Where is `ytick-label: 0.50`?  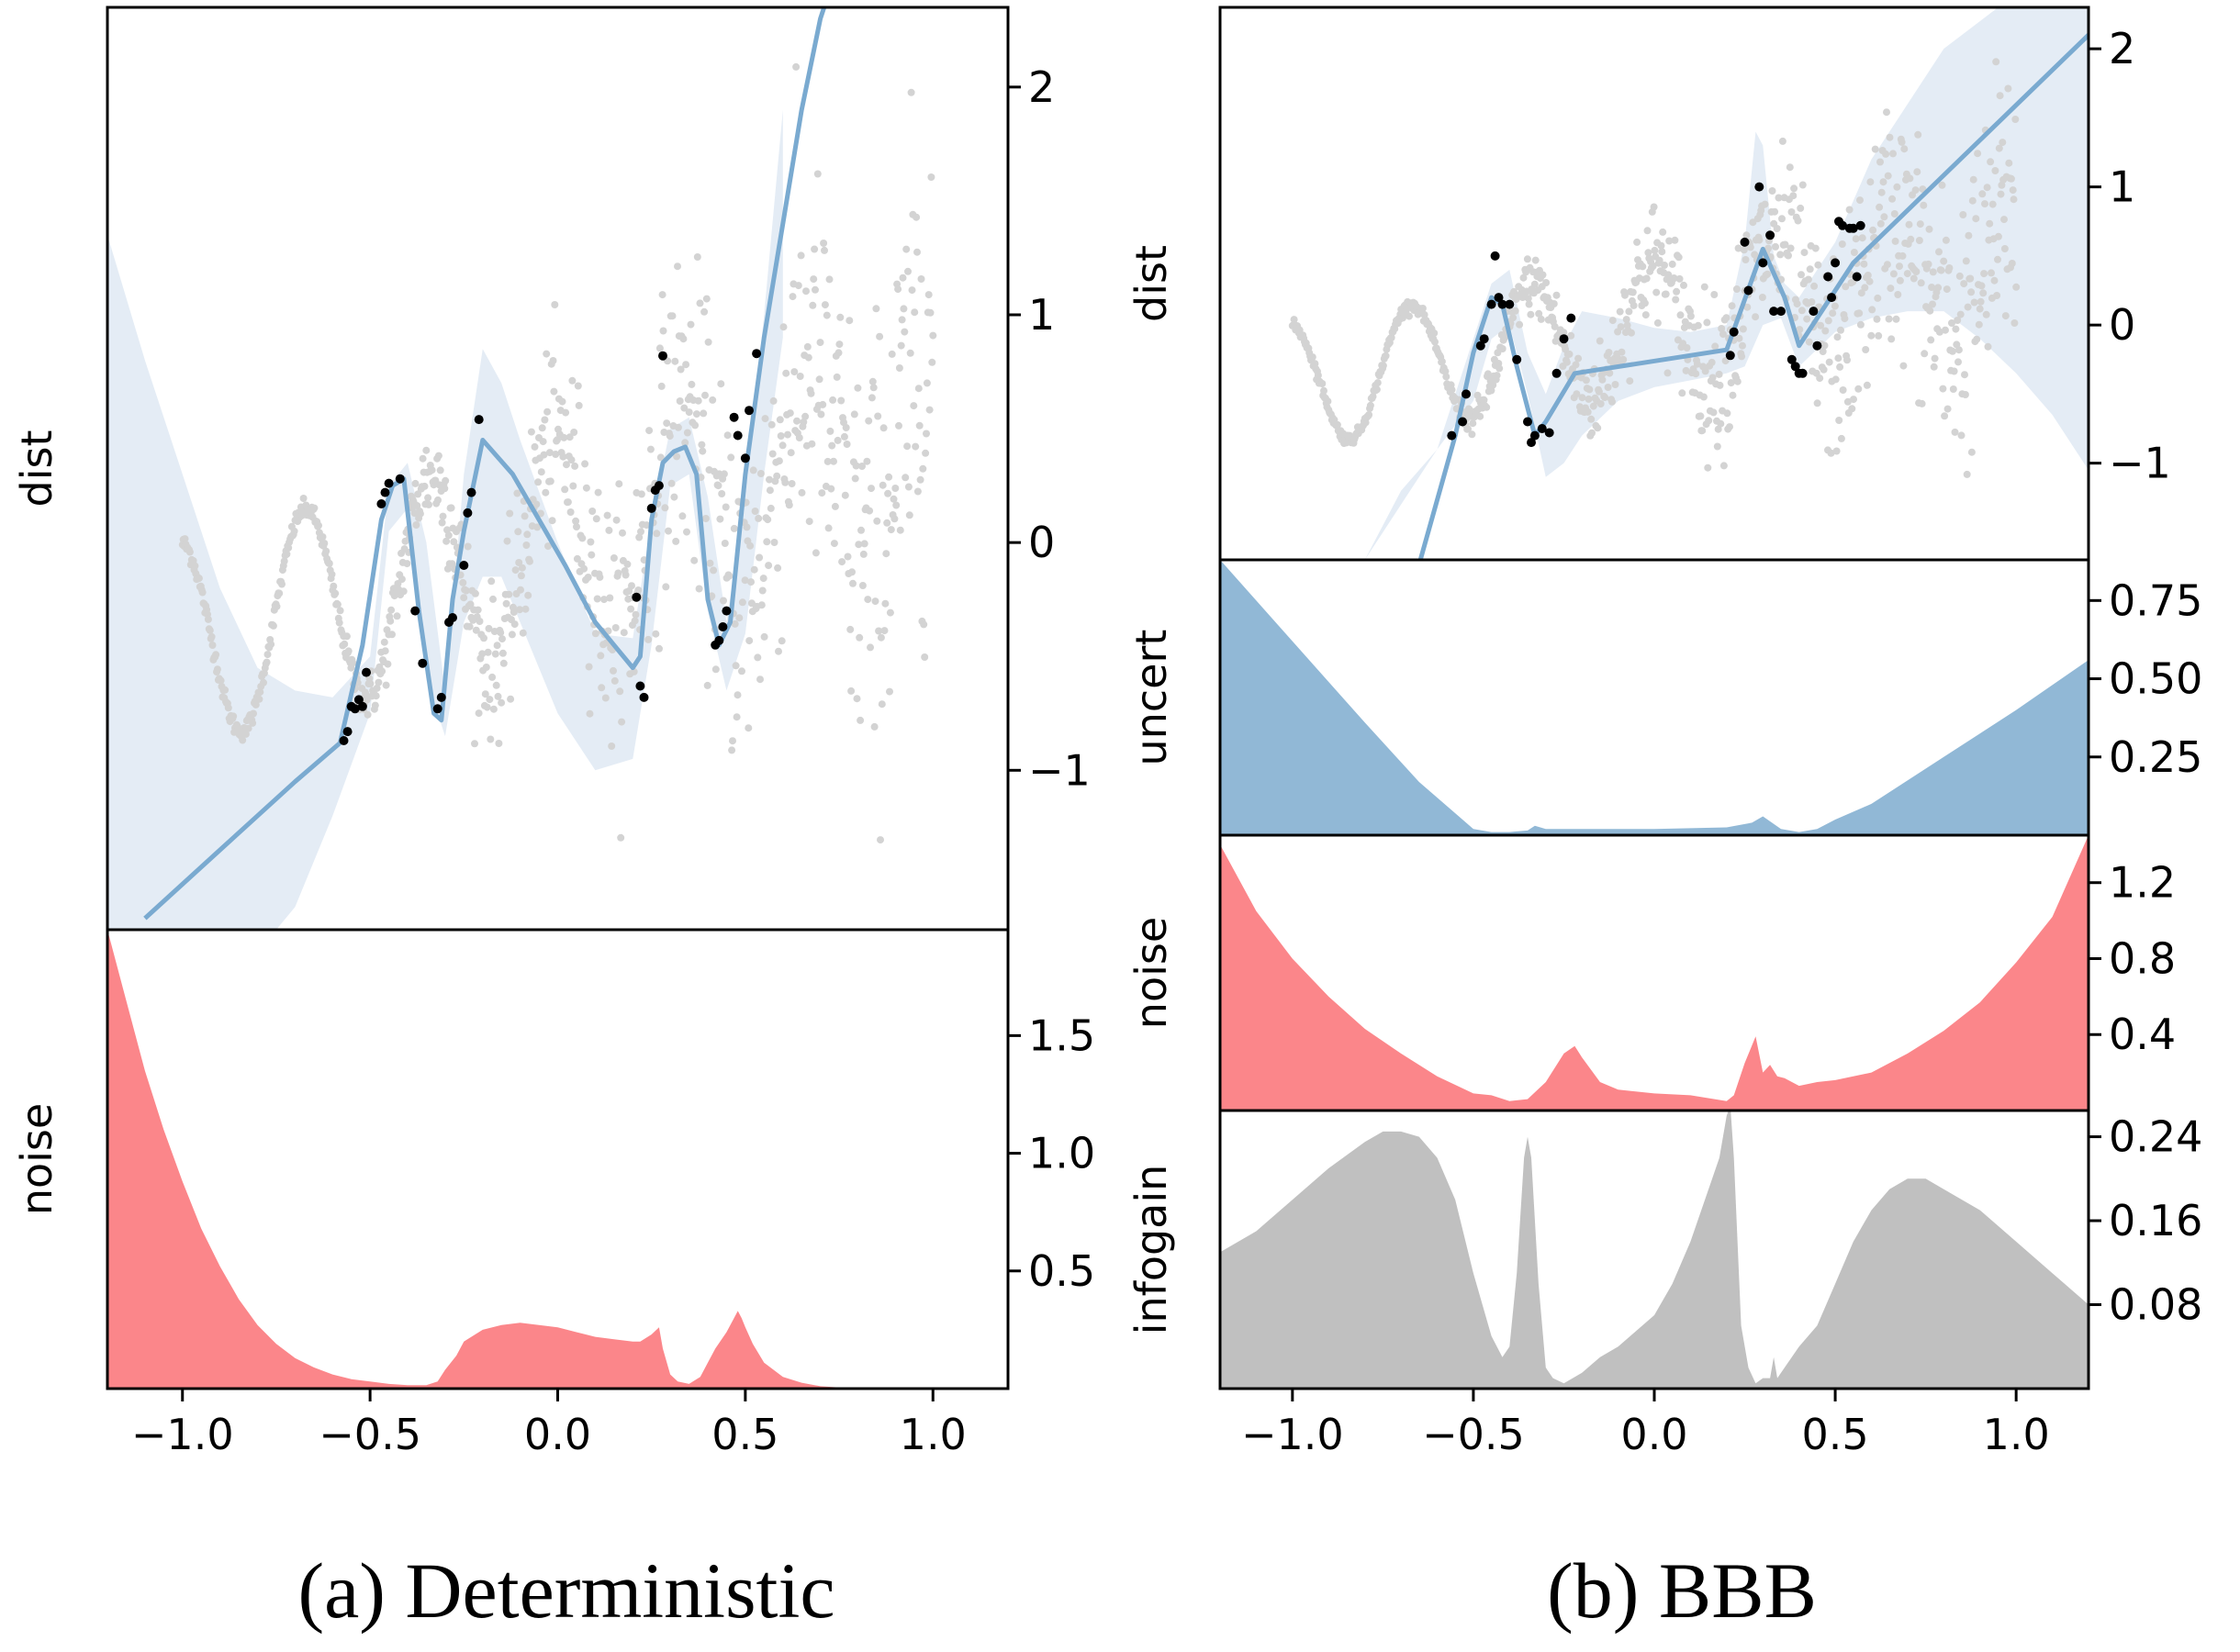
ytick-label: 0.50 is located at coordinates (2155, 679).